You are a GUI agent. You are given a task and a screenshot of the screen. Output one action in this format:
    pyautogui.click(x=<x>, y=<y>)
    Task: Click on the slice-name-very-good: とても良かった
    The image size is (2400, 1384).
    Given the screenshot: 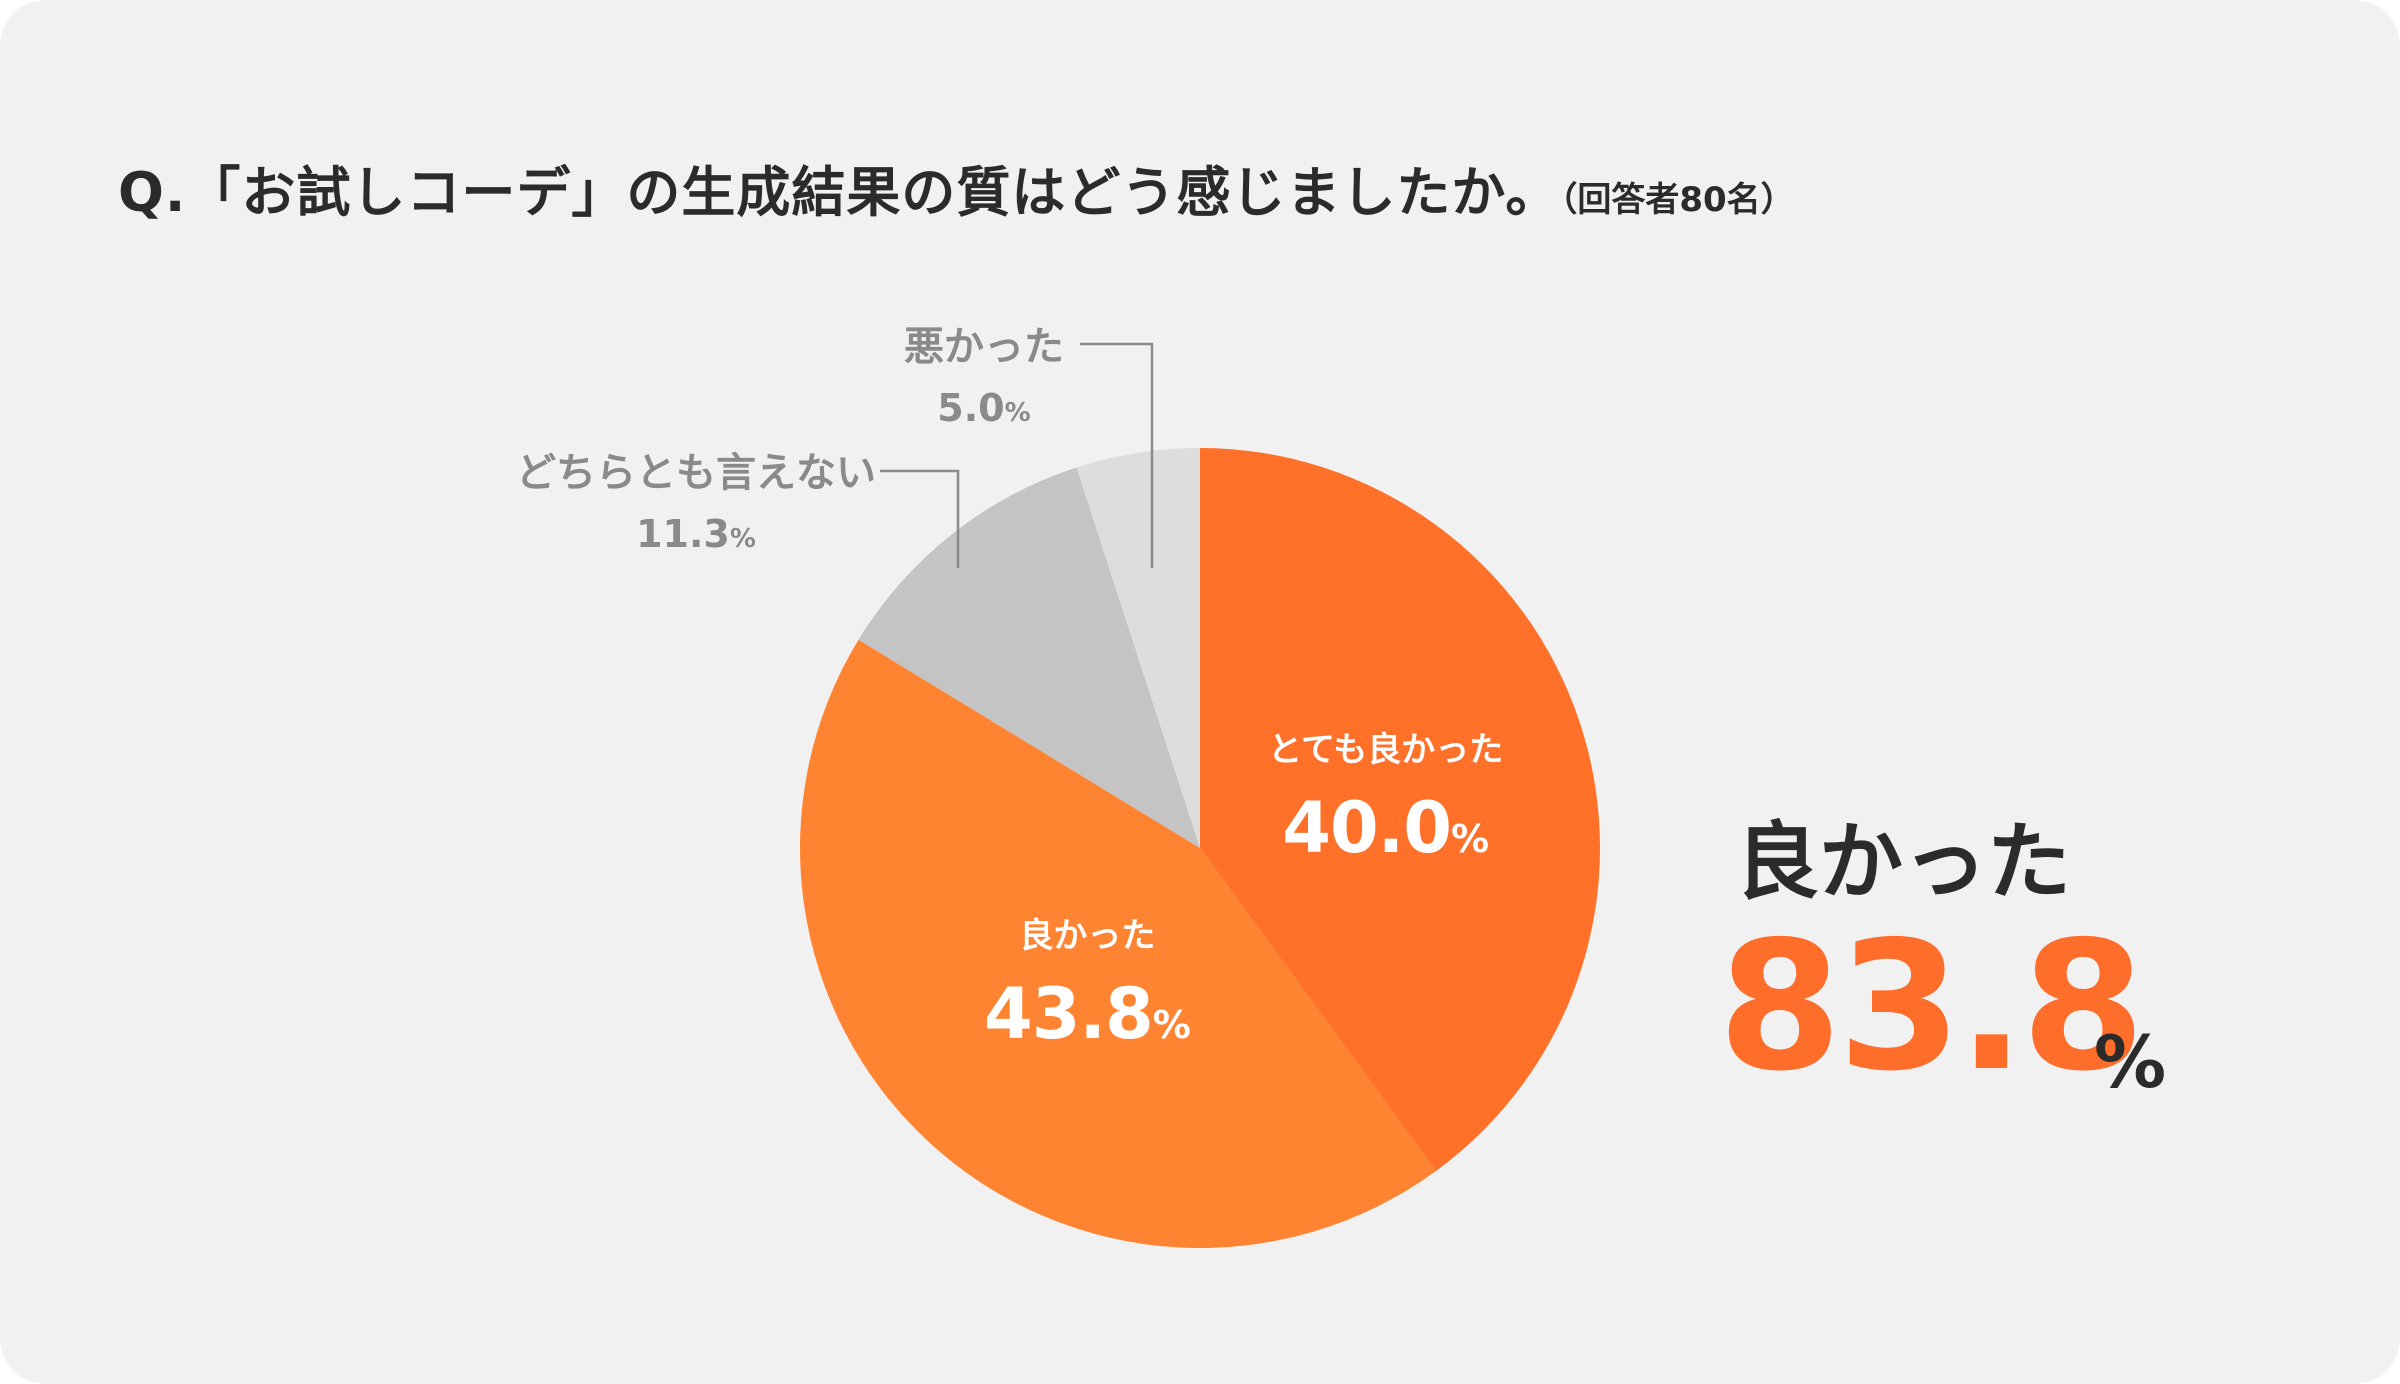 What is the action you would take?
    pyautogui.click(x=1386, y=750)
    